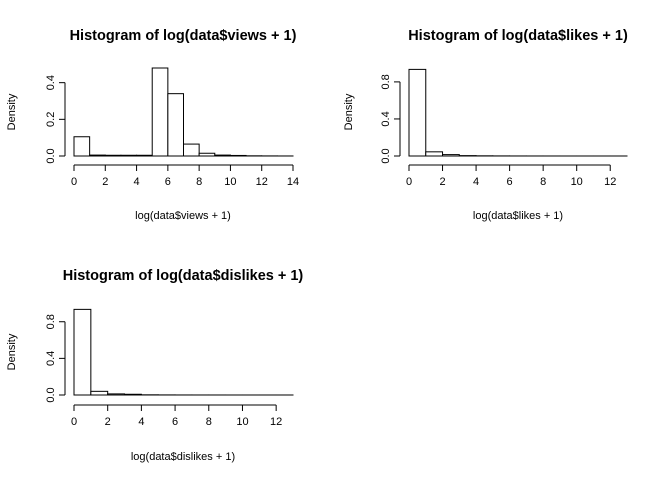 This screenshot has width=672, height=480. What do you see at coordinates (293, 182) in the screenshot?
I see `x-tick-label: 14` at bounding box center [293, 182].